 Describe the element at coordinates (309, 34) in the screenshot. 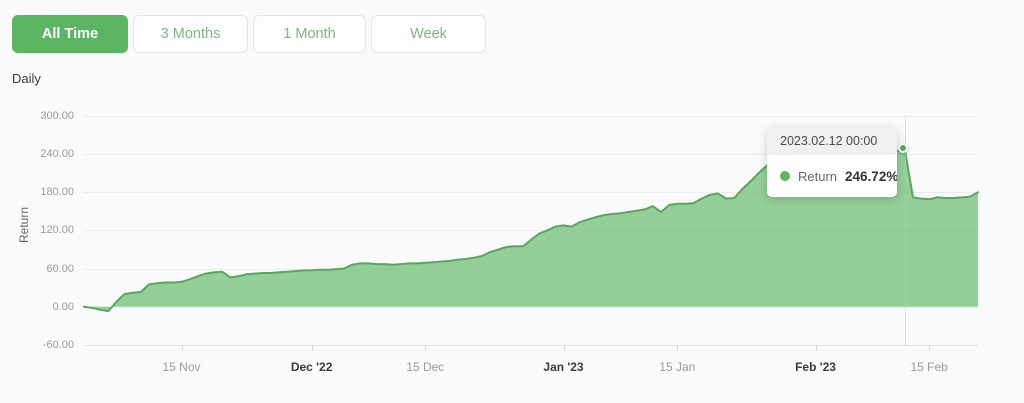

I see `button-1-month: 1 Month` at that location.